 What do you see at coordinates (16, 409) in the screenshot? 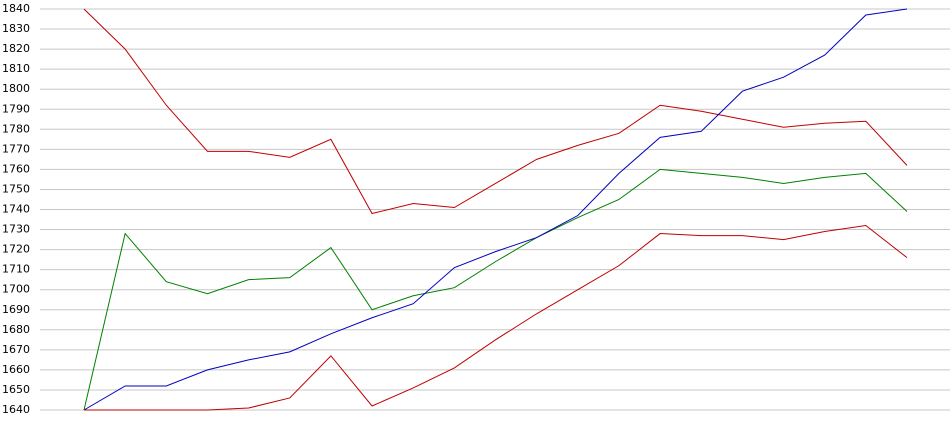
I see `y-tick-label: 1640` at bounding box center [16, 409].